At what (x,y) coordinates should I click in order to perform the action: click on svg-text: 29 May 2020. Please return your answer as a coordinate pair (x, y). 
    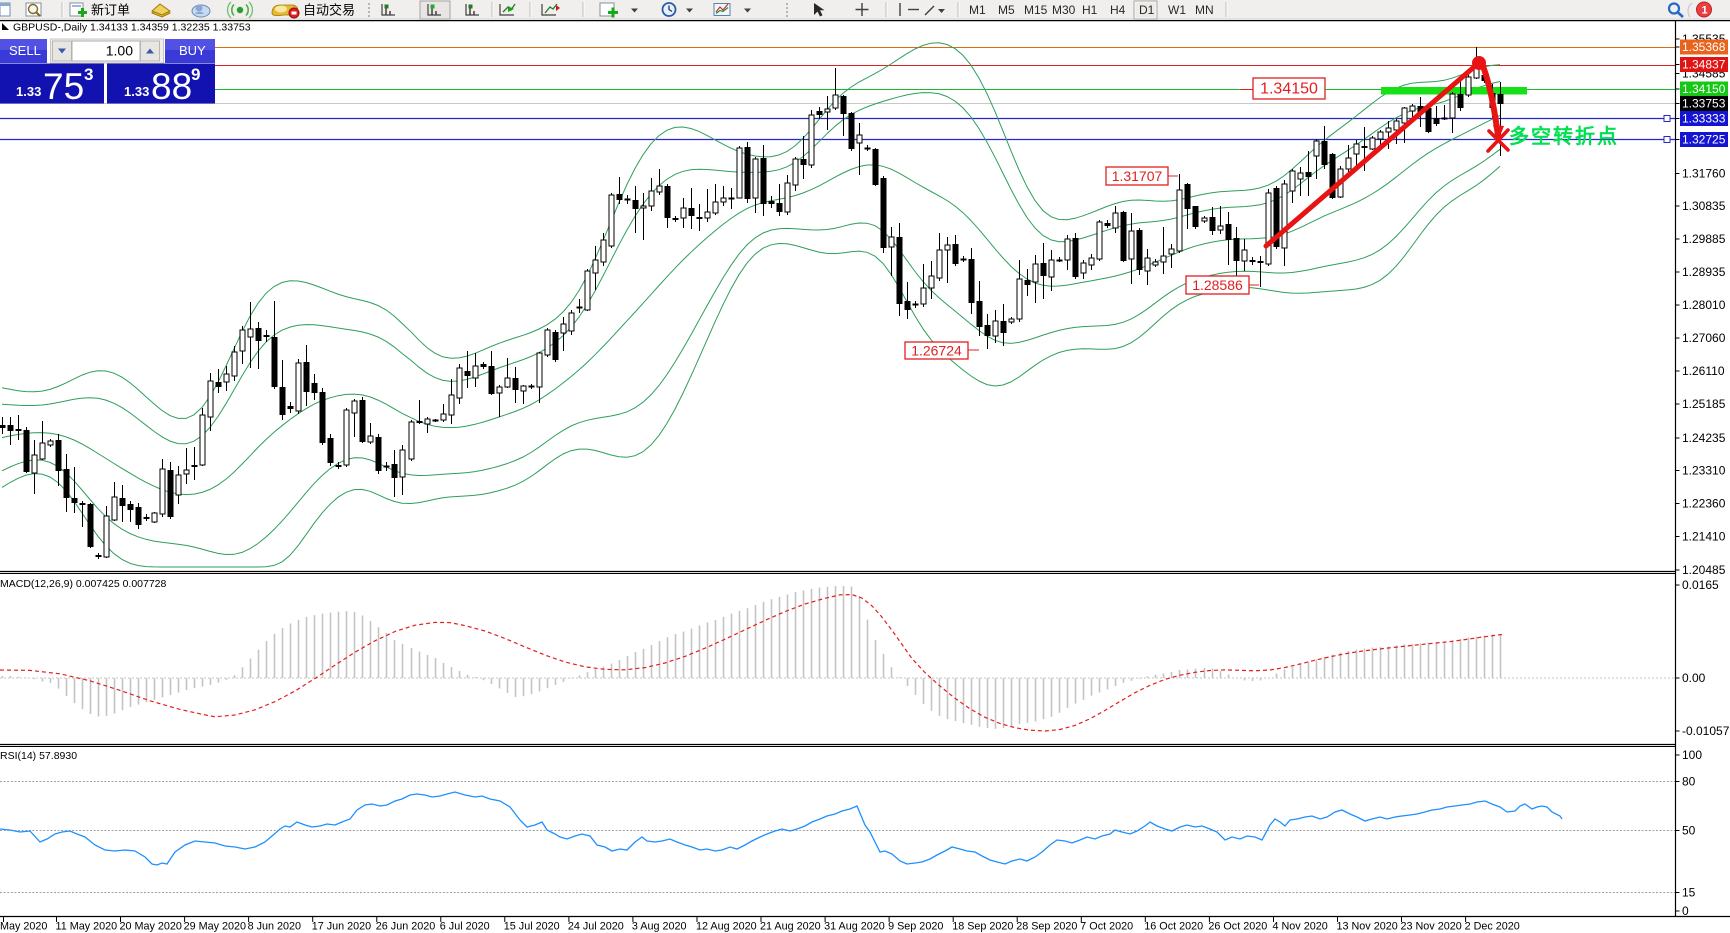
    Looking at the image, I should click on (215, 927).